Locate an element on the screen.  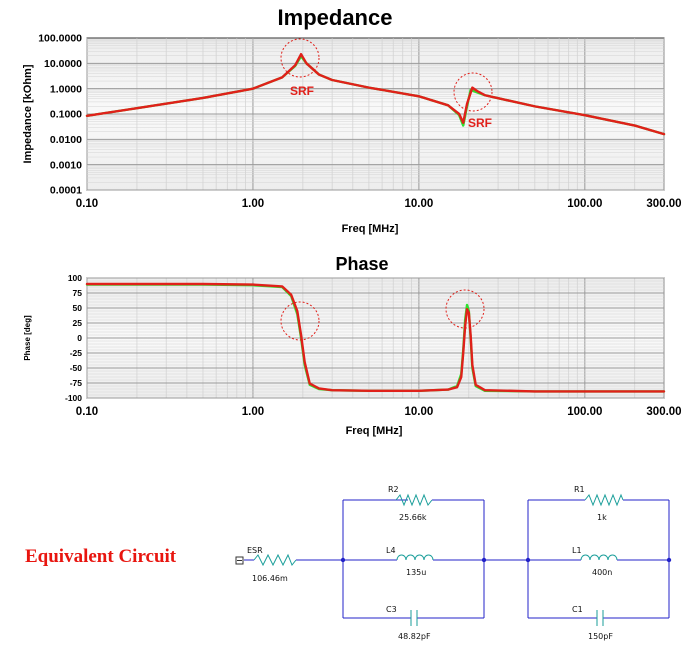
y-tick-label: 50 is located at coordinates (78, 308).